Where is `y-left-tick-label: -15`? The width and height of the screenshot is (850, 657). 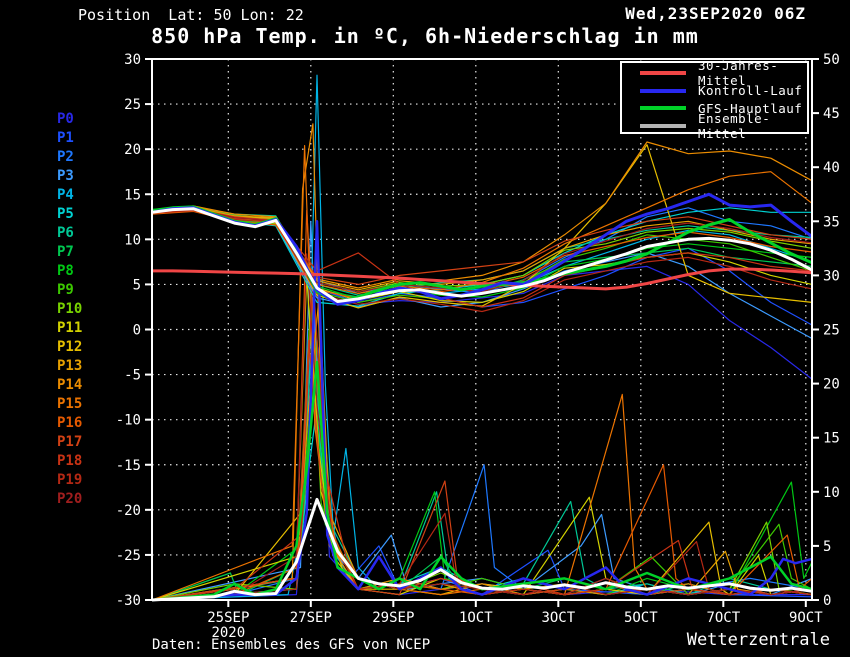 y-left-tick-label: -15 is located at coordinates (128, 466).